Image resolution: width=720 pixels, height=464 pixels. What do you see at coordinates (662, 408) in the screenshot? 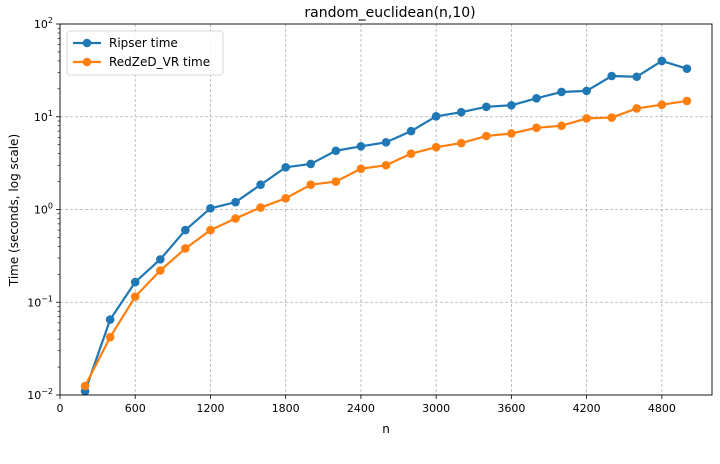
I see `x-tick-label: 4800` at bounding box center [662, 408].